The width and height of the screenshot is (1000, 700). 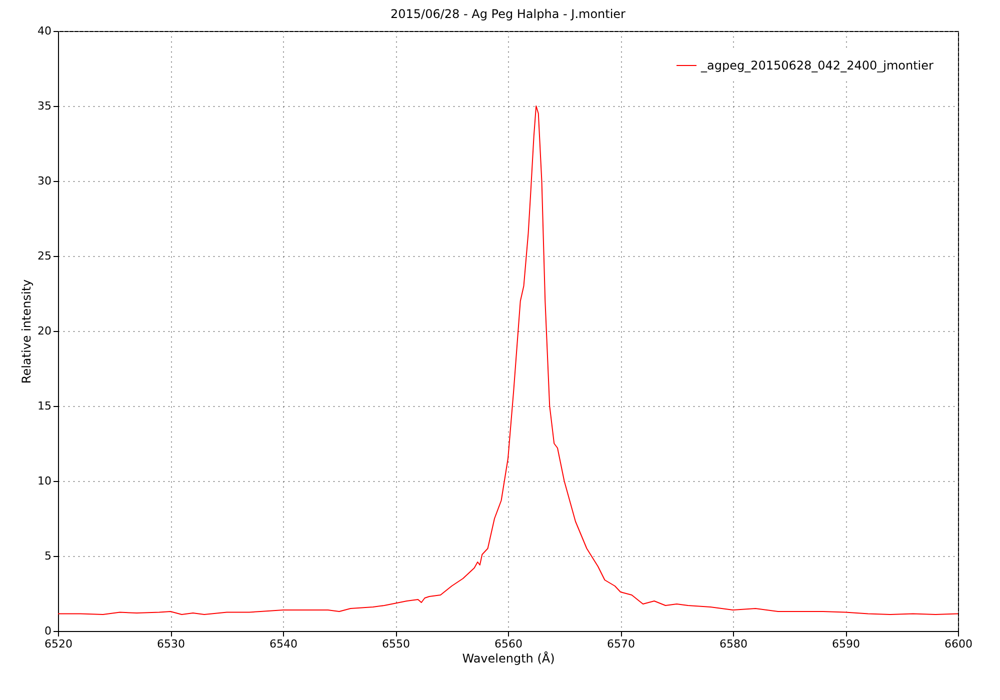 What do you see at coordinates (48, 556) in the screenshot?
I see `y-tick-label: 5` at bounding box center [48, 556].